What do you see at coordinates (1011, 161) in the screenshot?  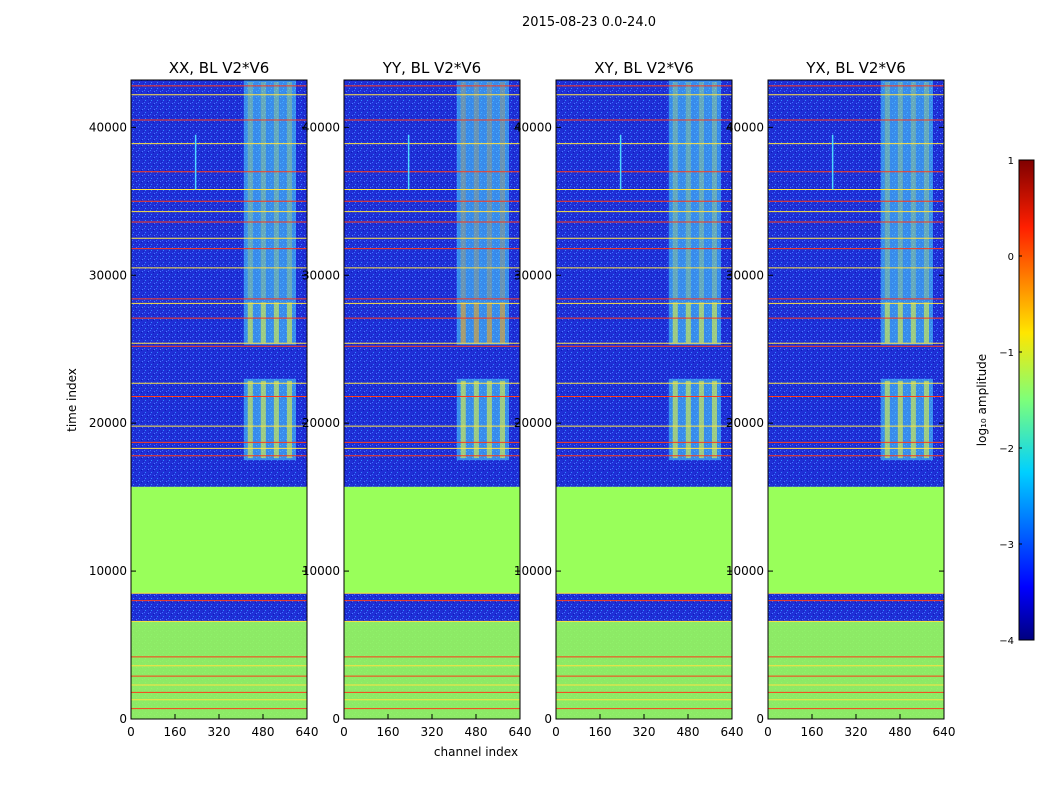 I see `colorbar-tick-label: 1` at bounding box center [1011, 161].